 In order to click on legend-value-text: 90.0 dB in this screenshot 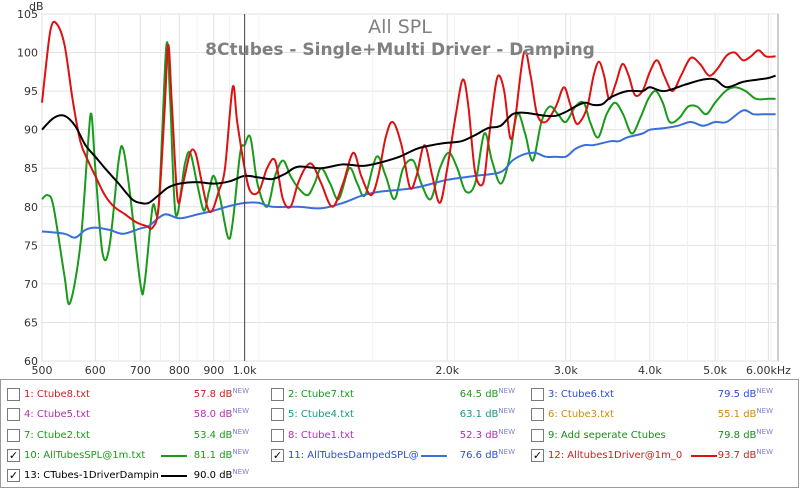, I will do `click(213, 475)`.